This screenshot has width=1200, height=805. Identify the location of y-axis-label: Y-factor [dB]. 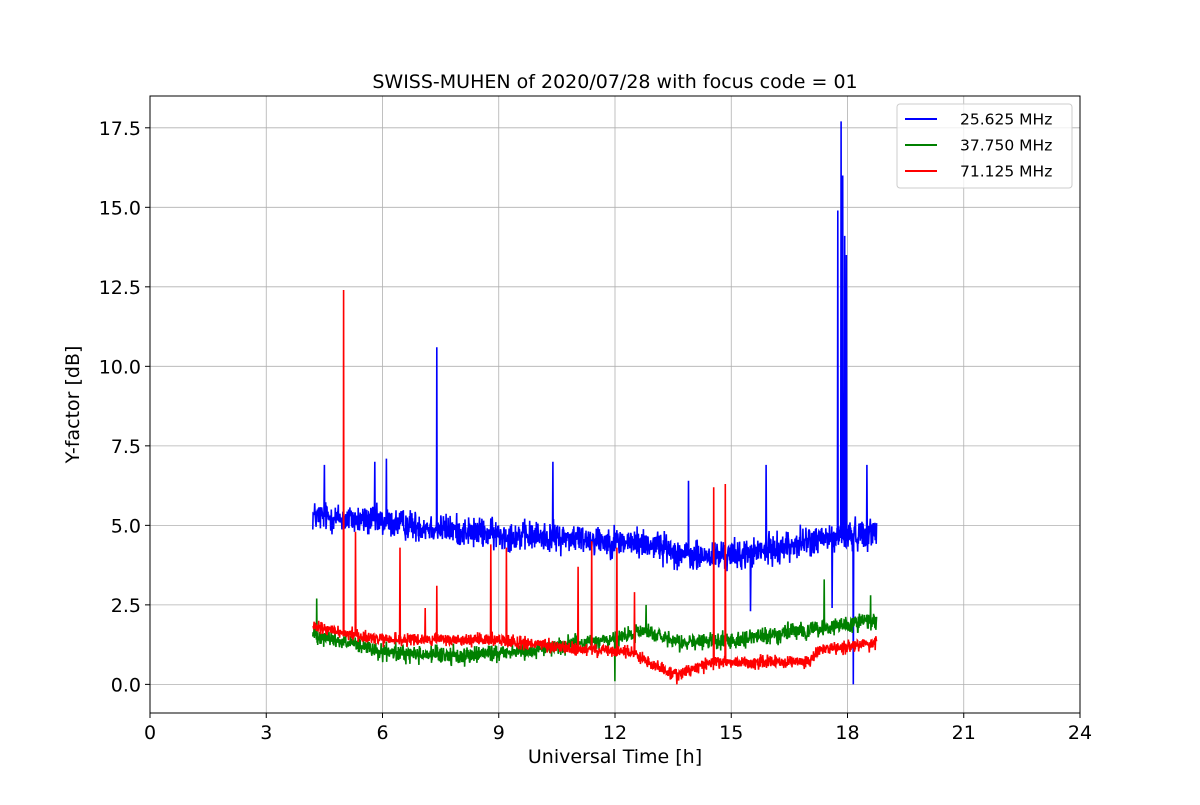
(73, 405).